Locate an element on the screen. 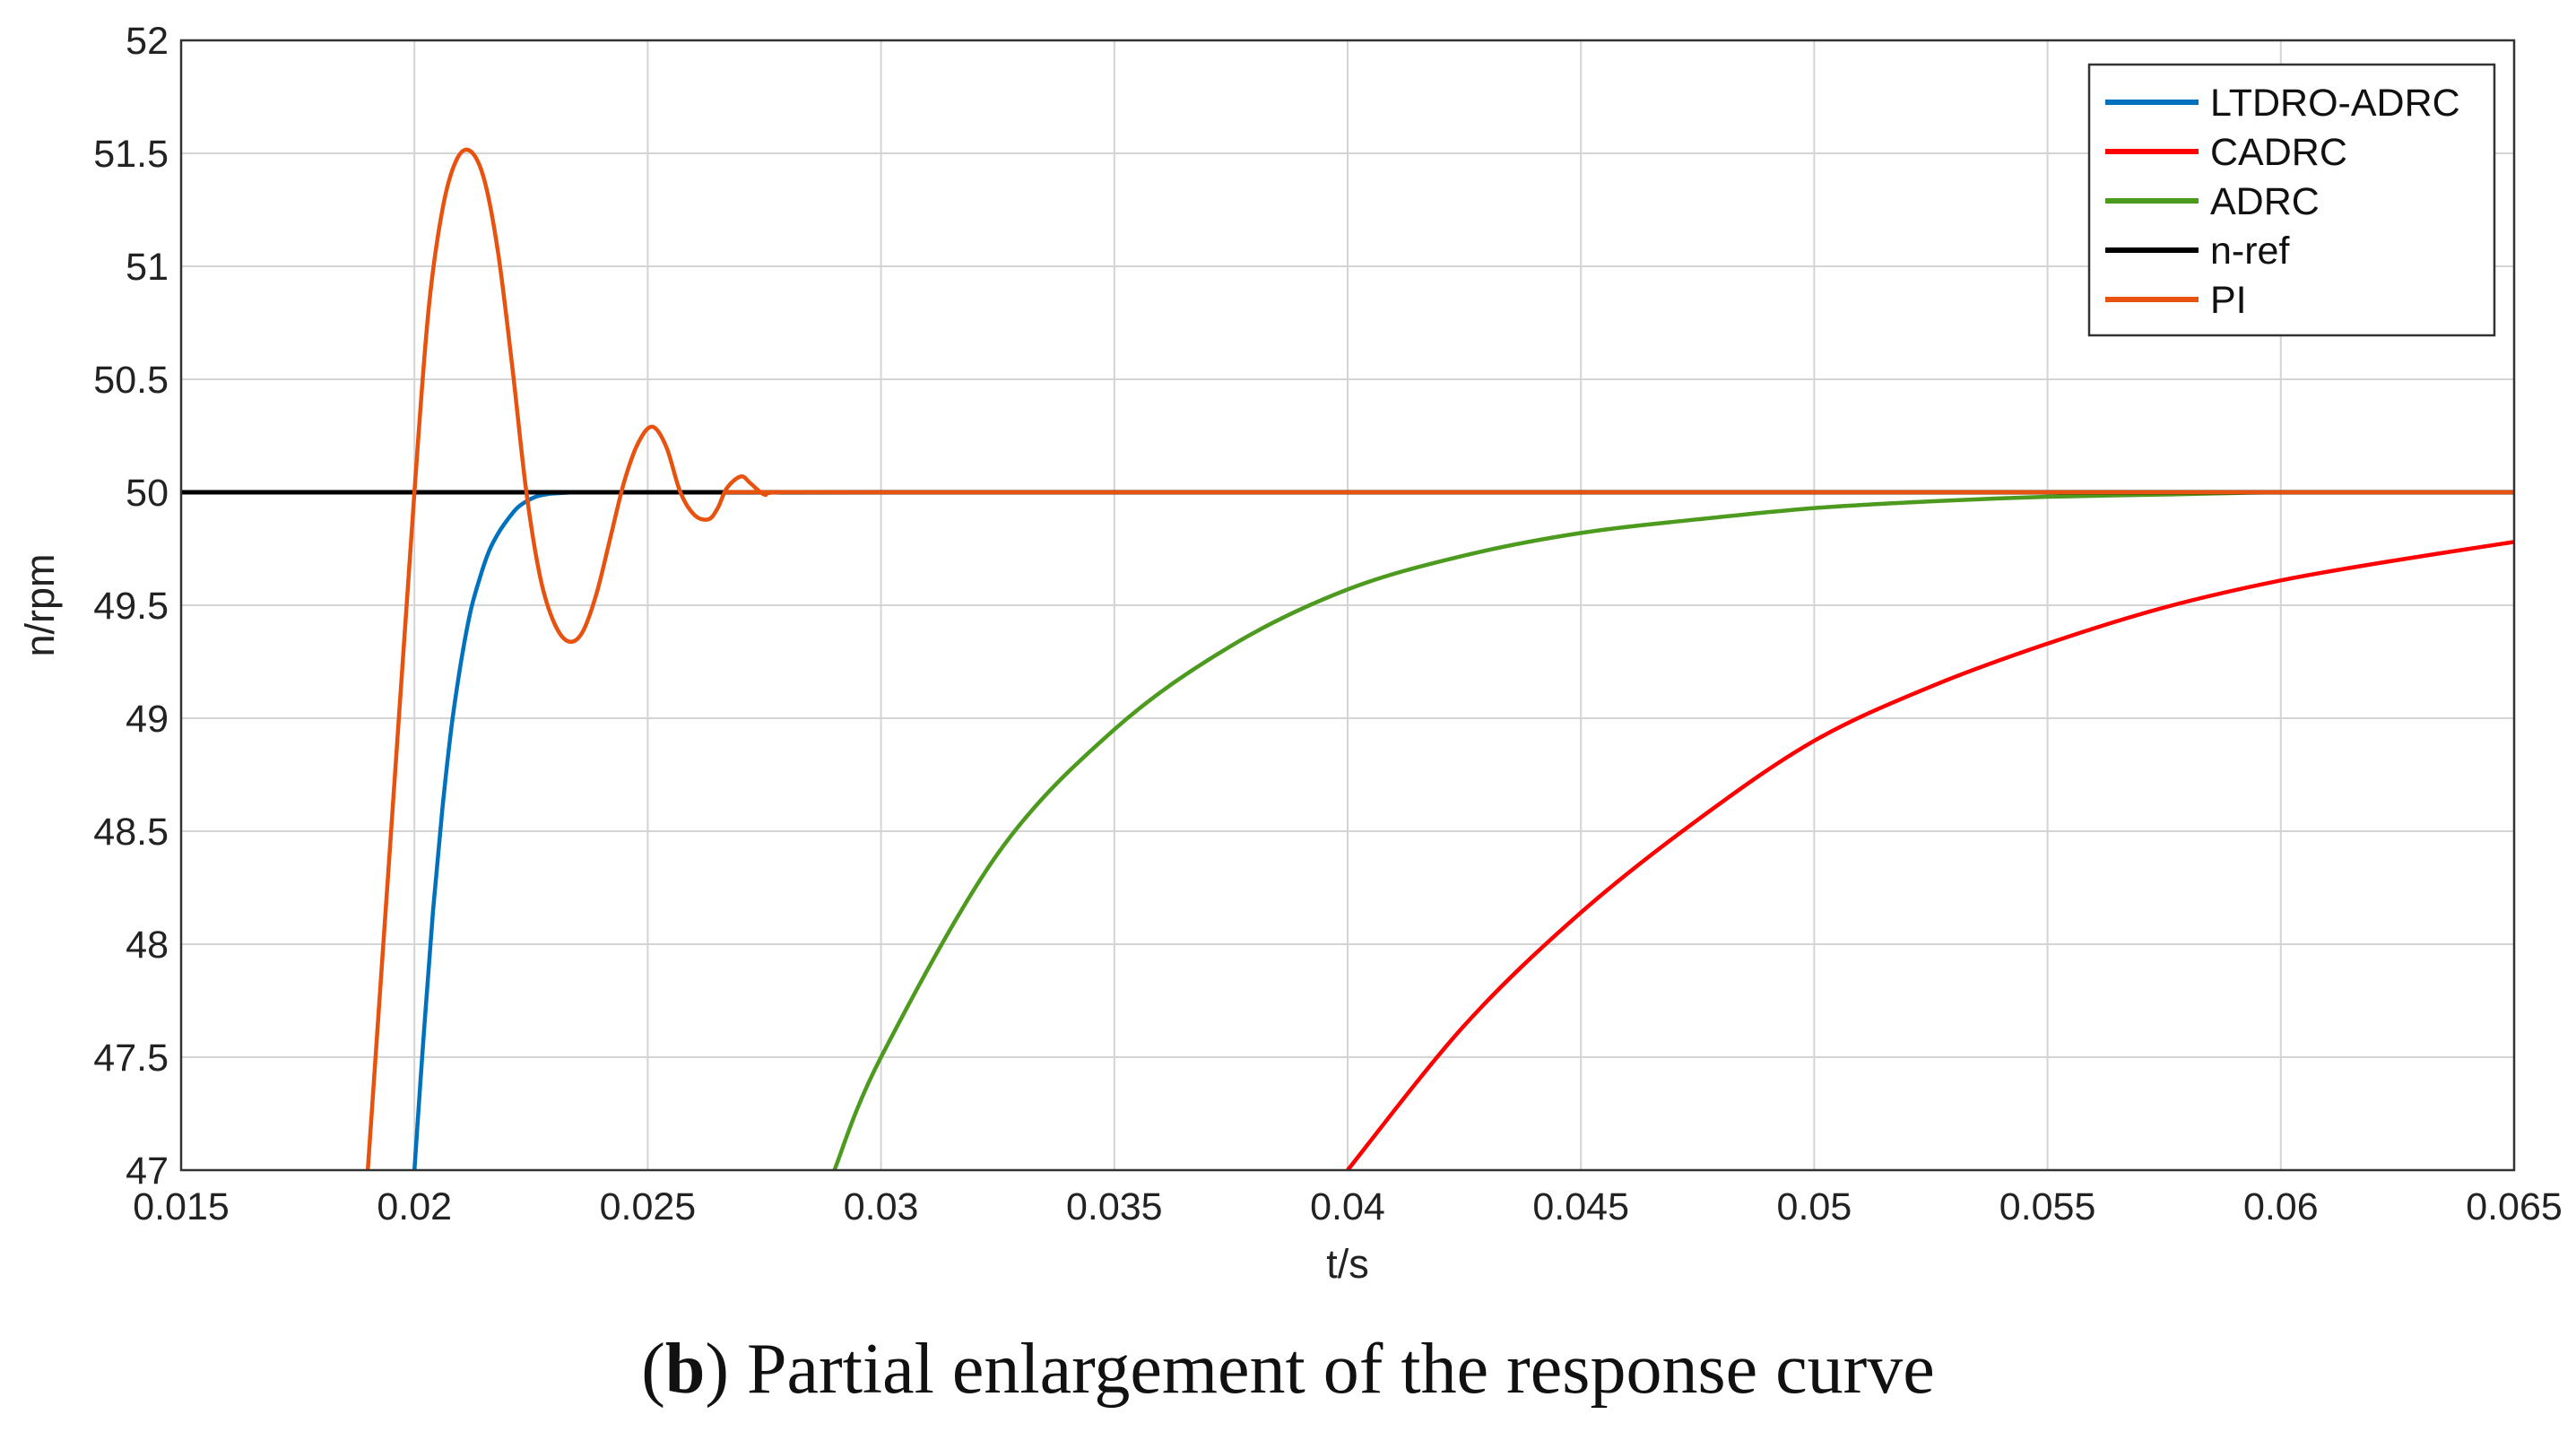 The width and height of the screenshot is (2576, 1449). y-tick-label: 48 is located at coordinates (147, 945).